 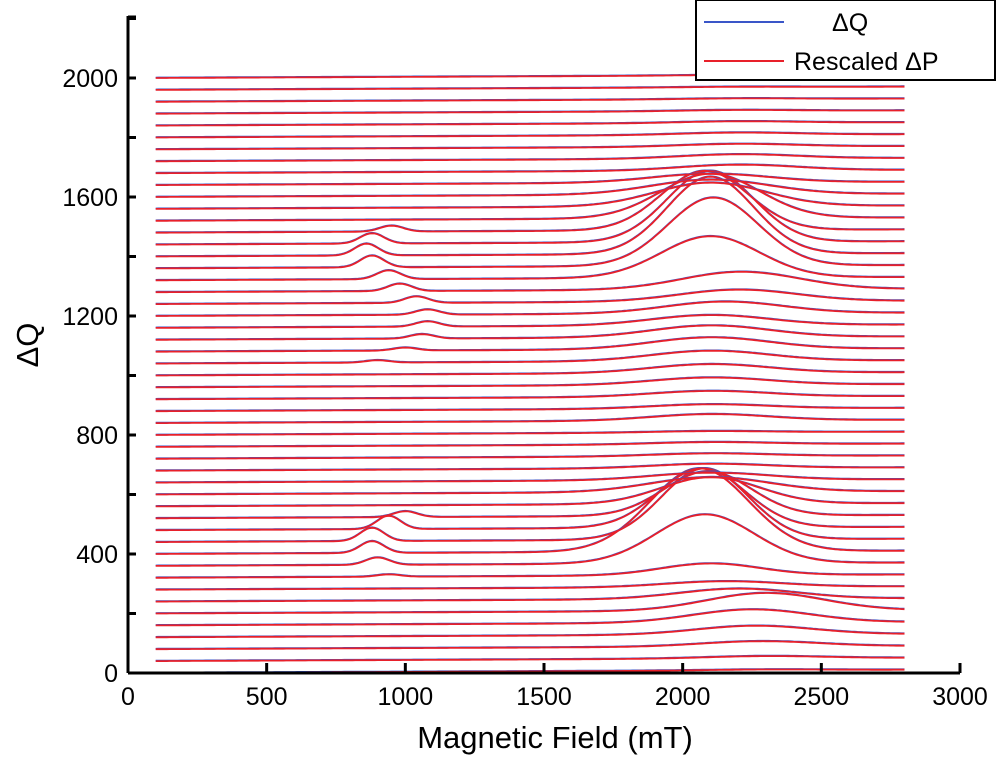 I want to click on legend: ΔQ Rescaled ΔP, so click(x=845, y=40).